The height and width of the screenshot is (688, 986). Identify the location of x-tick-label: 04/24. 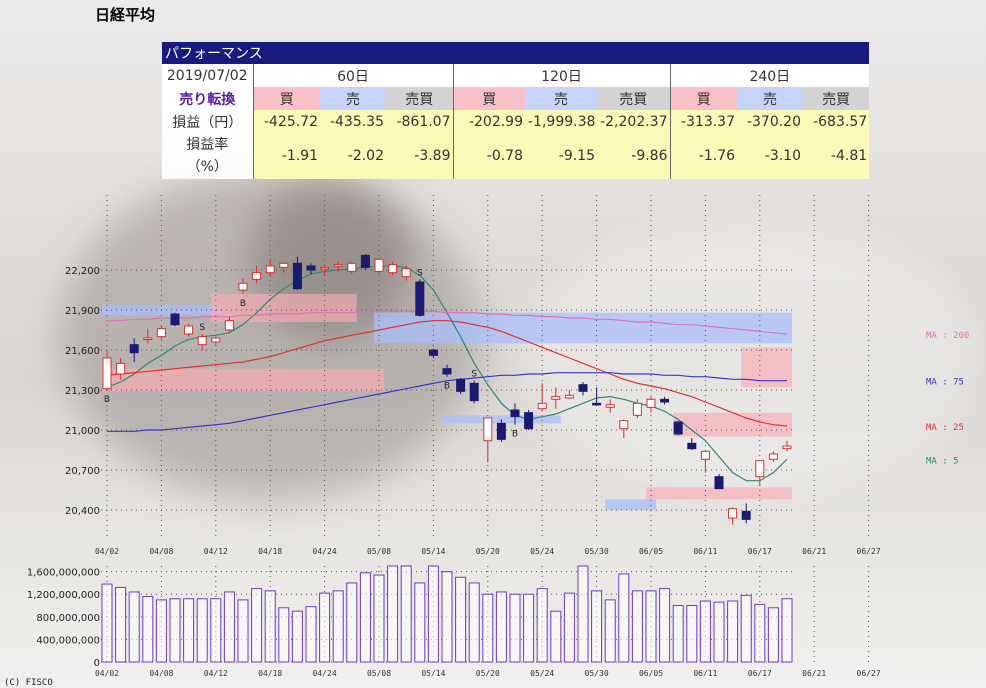
(325, 551).